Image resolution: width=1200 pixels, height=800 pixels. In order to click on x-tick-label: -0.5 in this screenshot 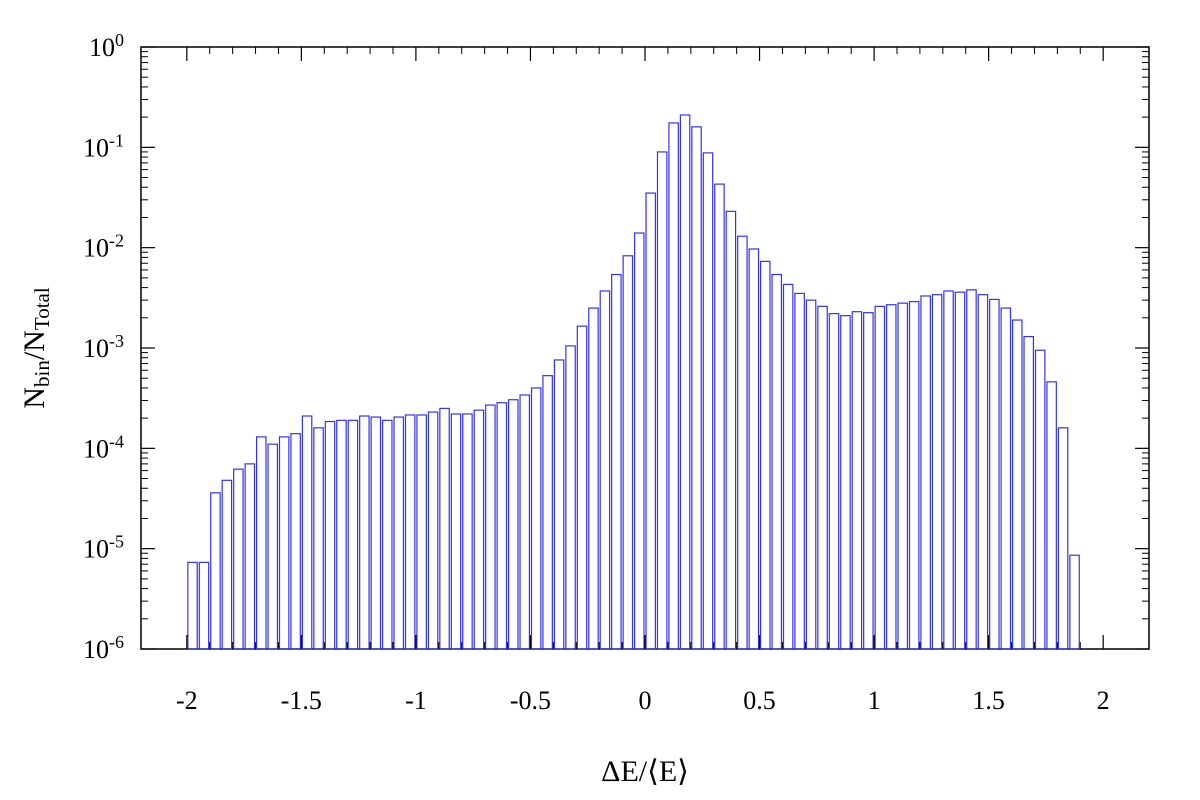, I will do `click(530, 700)`.